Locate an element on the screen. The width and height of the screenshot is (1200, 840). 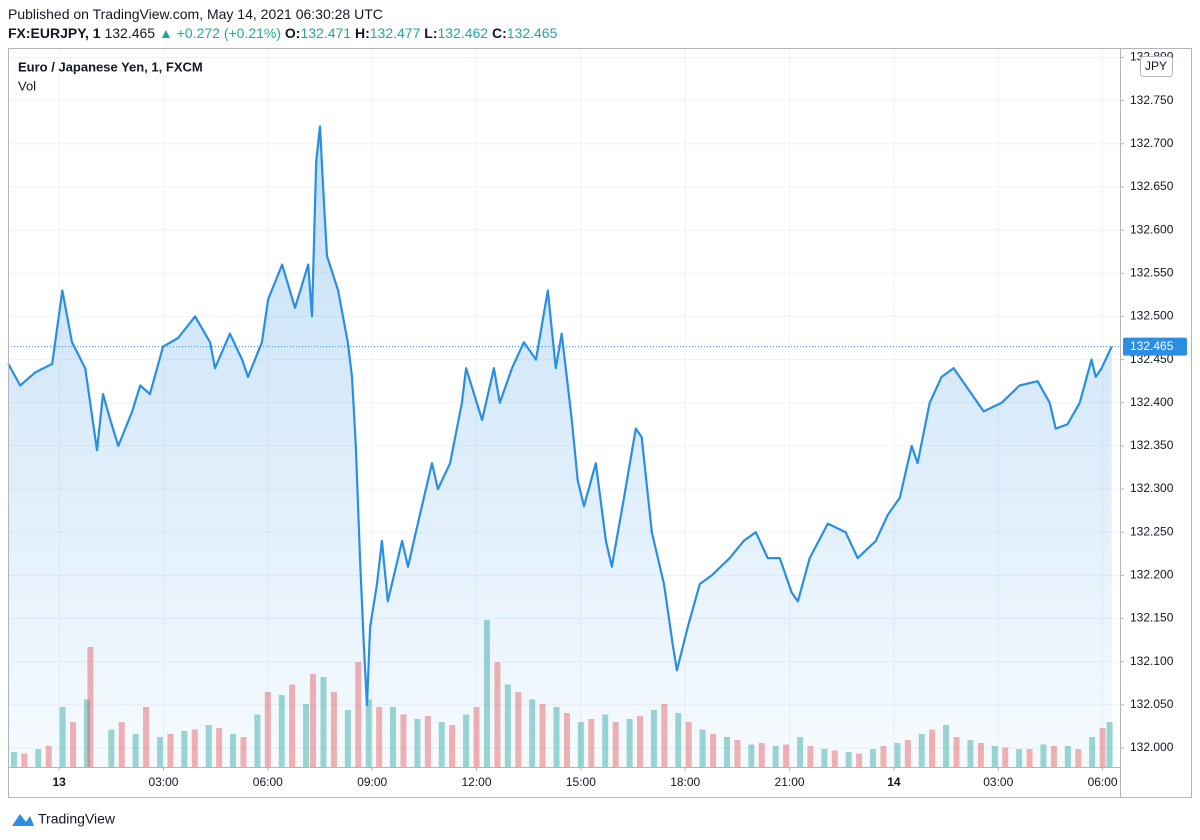
y-tick-label: 132.650 is located at coordinates (1152, 186).